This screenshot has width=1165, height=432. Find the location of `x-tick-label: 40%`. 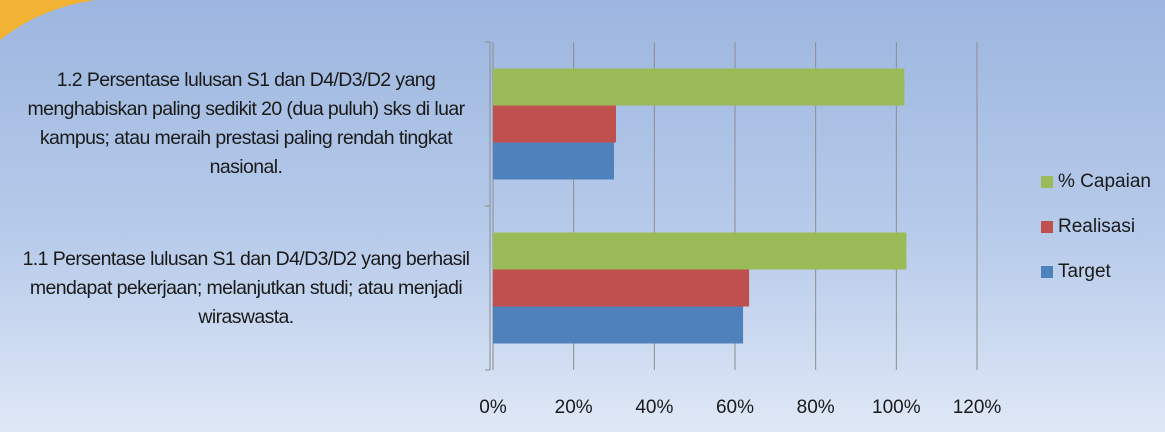

x-tick-label: 40% is located at coordinates (654, 407).